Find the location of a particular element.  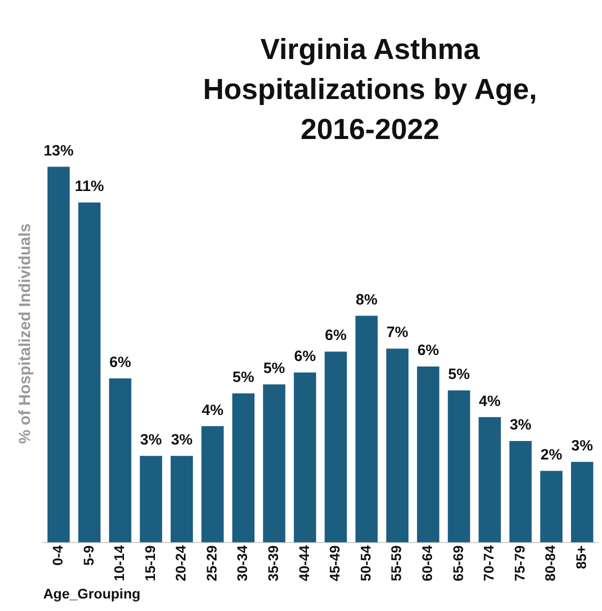

x-tick-label: 50-54 is located at coordinates (365, 563).